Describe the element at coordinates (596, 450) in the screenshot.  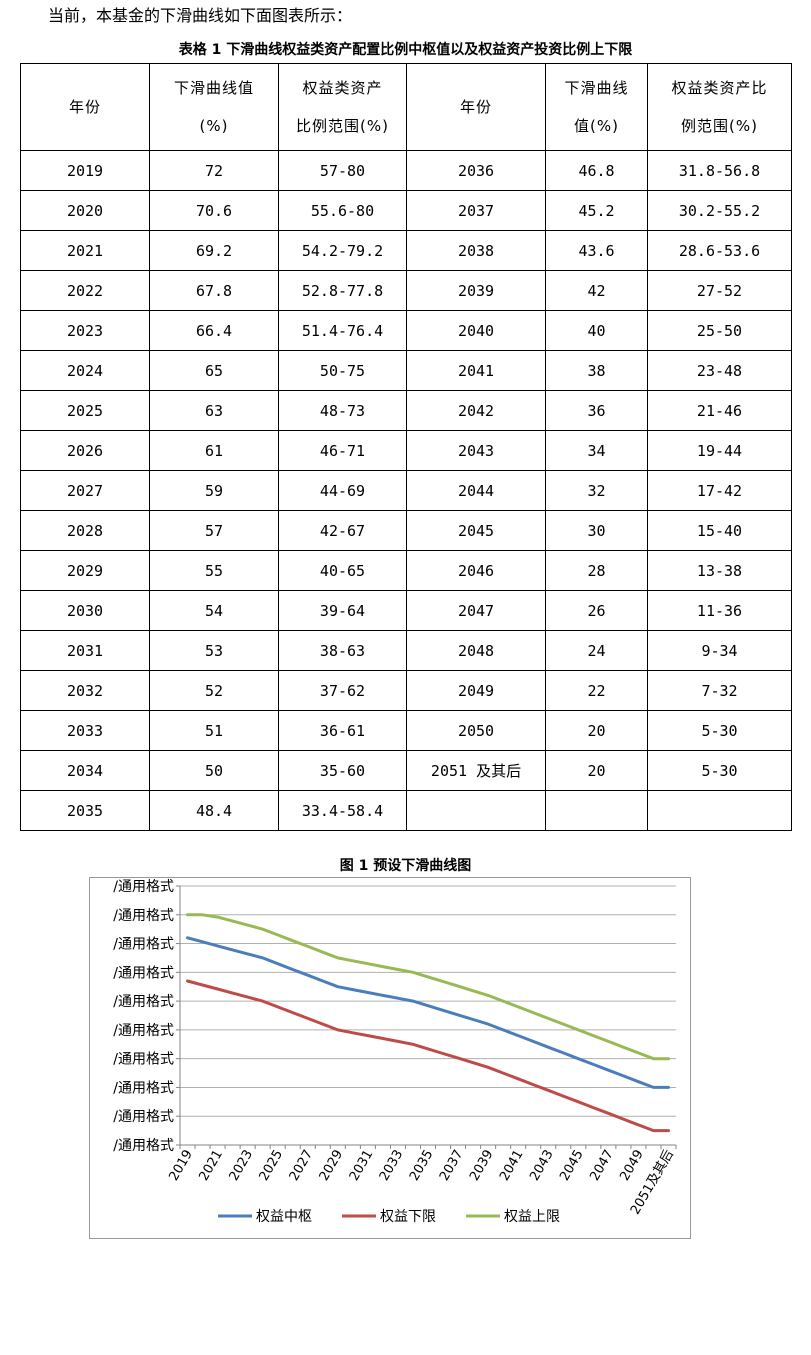
I see `cell-glide-value-2: 34` at that location.